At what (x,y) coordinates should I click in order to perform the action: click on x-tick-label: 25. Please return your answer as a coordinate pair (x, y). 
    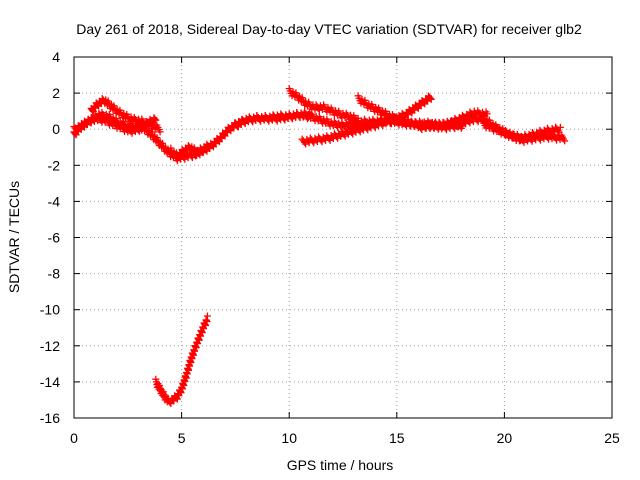
    Looking at the image, I should click on (612, 438).